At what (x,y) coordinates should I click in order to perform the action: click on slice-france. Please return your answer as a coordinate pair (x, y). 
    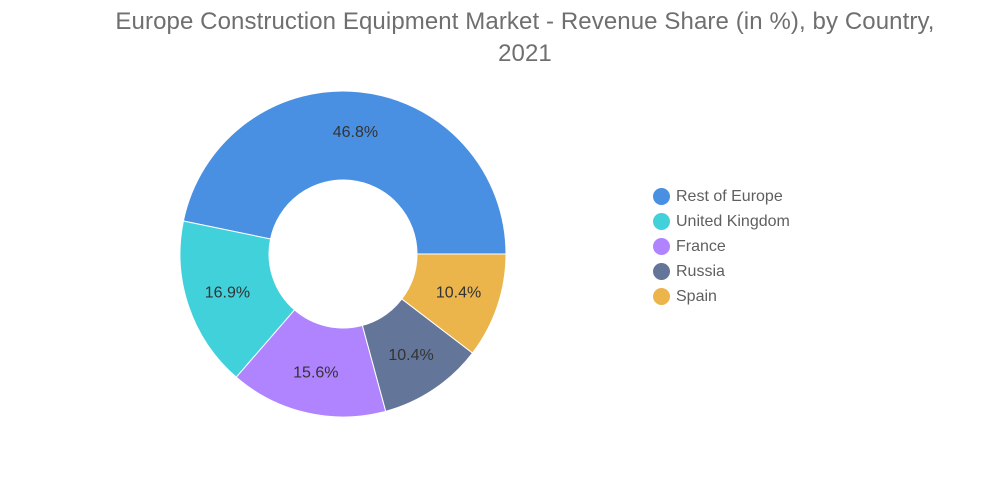
    Looking at the image, I should click on (311, 363).